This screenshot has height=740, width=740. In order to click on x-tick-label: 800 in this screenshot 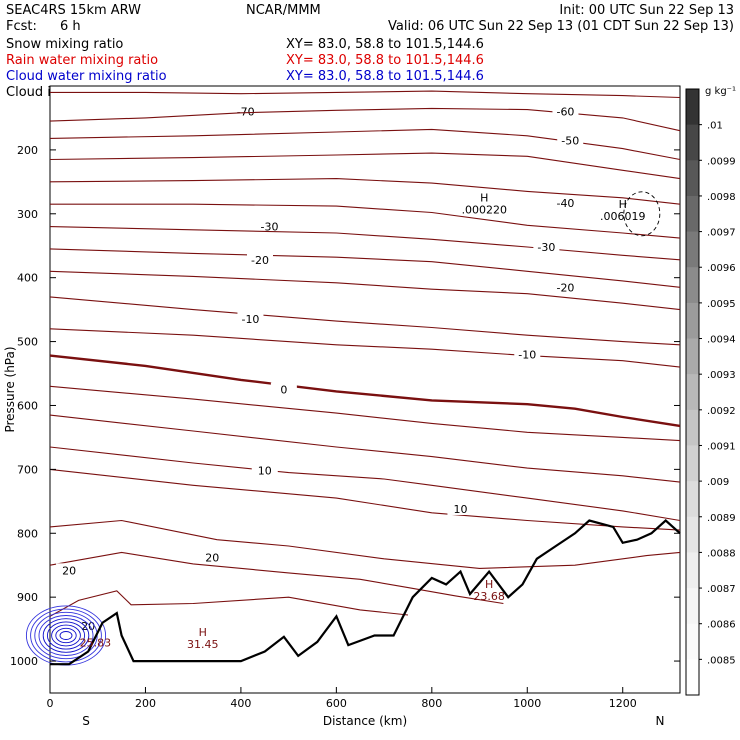, I will do `click(431, 703)`.